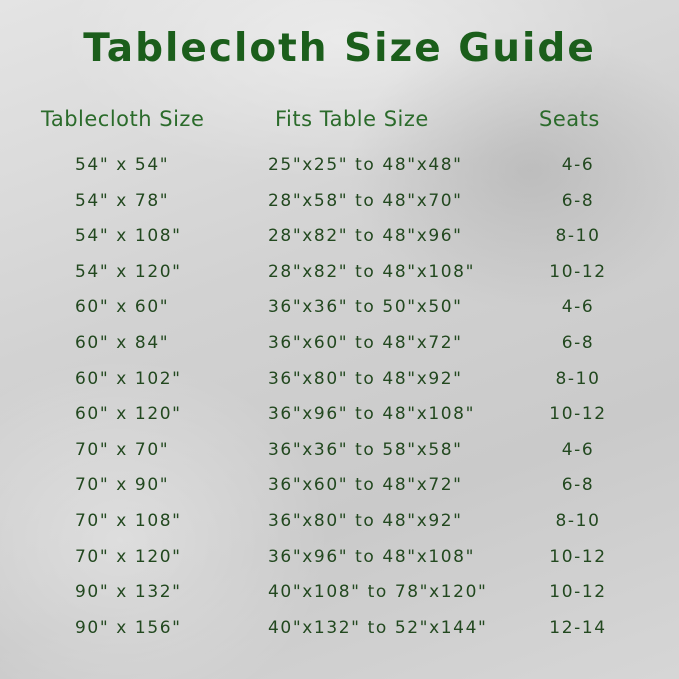  Describe the element at coordinates (372, 271) in the screenshot. I see `fits-table-size-cell: 28"x82" to 48"x108"` at that location.